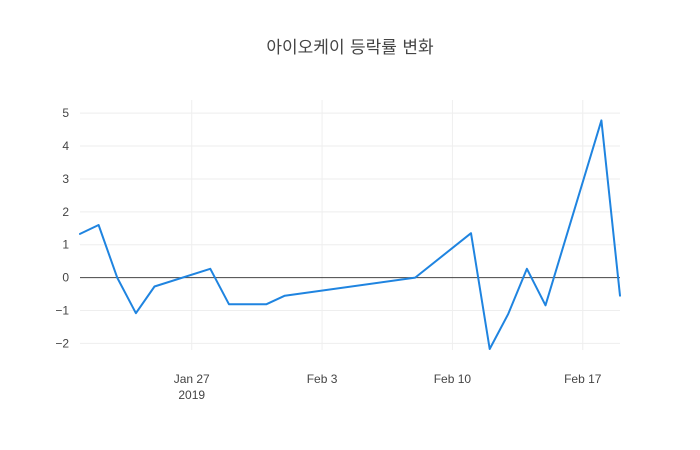 Image resolution: width=700 pixels, height=450 pixels. What do you see at coordinates (65, 179) in the screenshot?
I see `y-tick-label: 3` at bounding box center [65, 179].